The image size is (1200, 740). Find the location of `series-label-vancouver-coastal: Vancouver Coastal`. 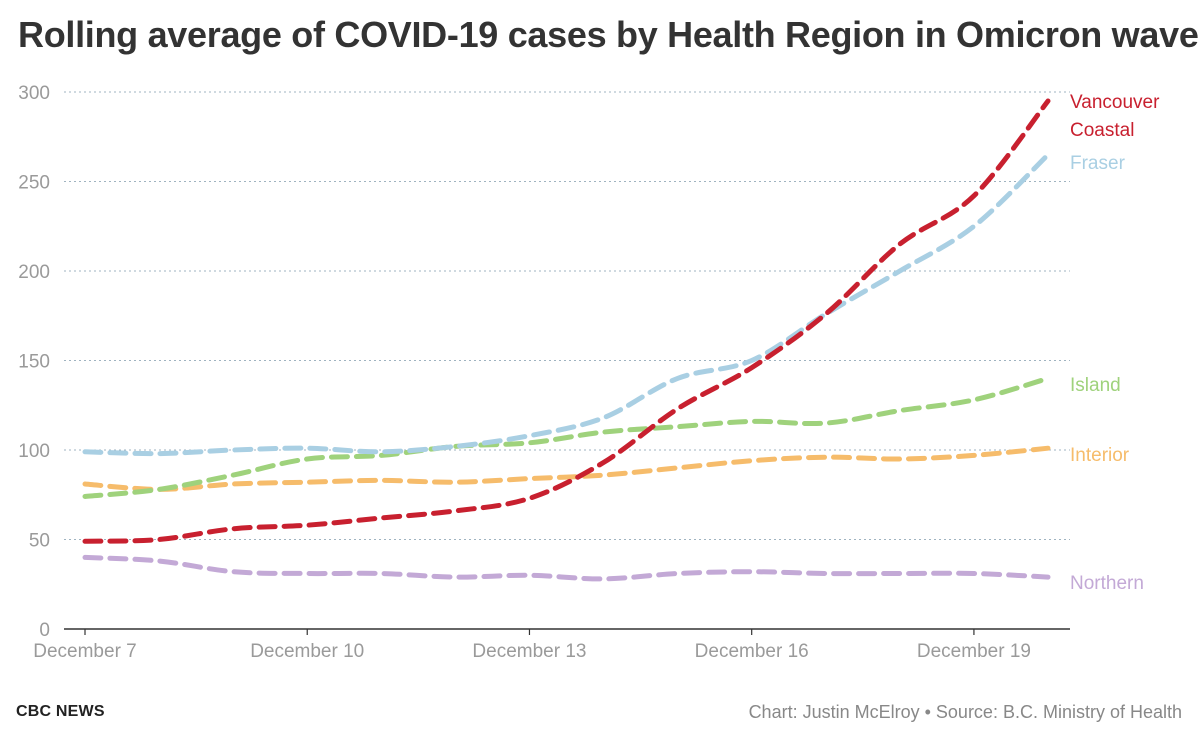

series-label-vancouver-coastal: Vancouver Coastal is located at coordinates (1115, 116).